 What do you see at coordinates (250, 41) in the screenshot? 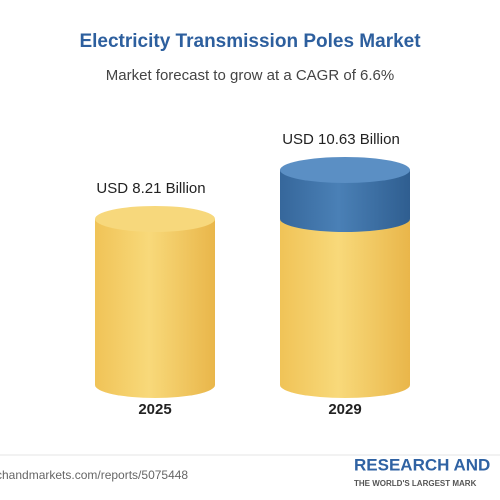
I see `chart-title: Electricity Transmission Poles Market` at bounding box center [250, 41].